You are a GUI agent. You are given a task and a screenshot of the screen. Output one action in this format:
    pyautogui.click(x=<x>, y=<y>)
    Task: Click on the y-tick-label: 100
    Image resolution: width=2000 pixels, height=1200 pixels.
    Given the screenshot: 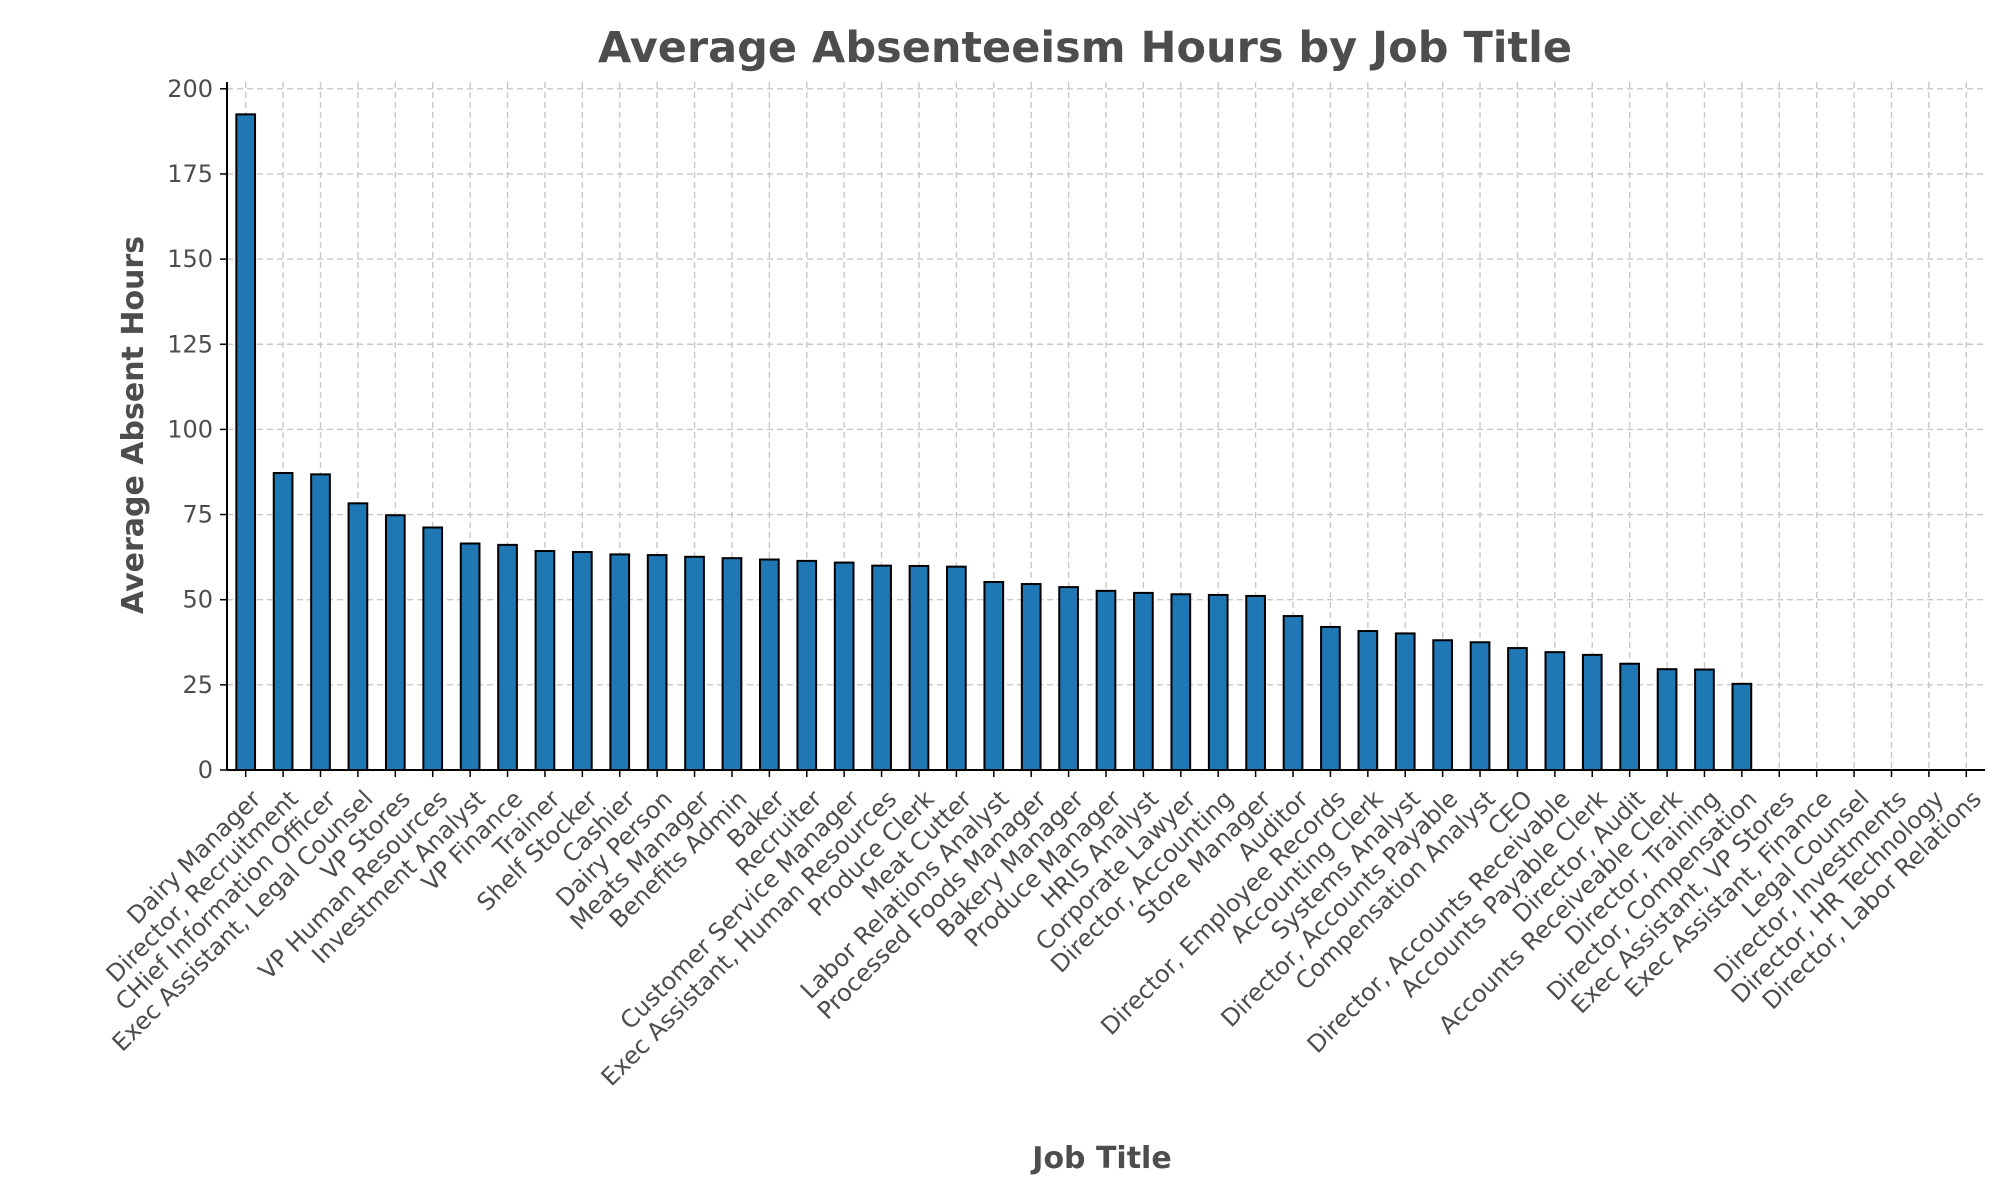 What is the action you would take?
    pyautogui.click(x=190, y=429)
    